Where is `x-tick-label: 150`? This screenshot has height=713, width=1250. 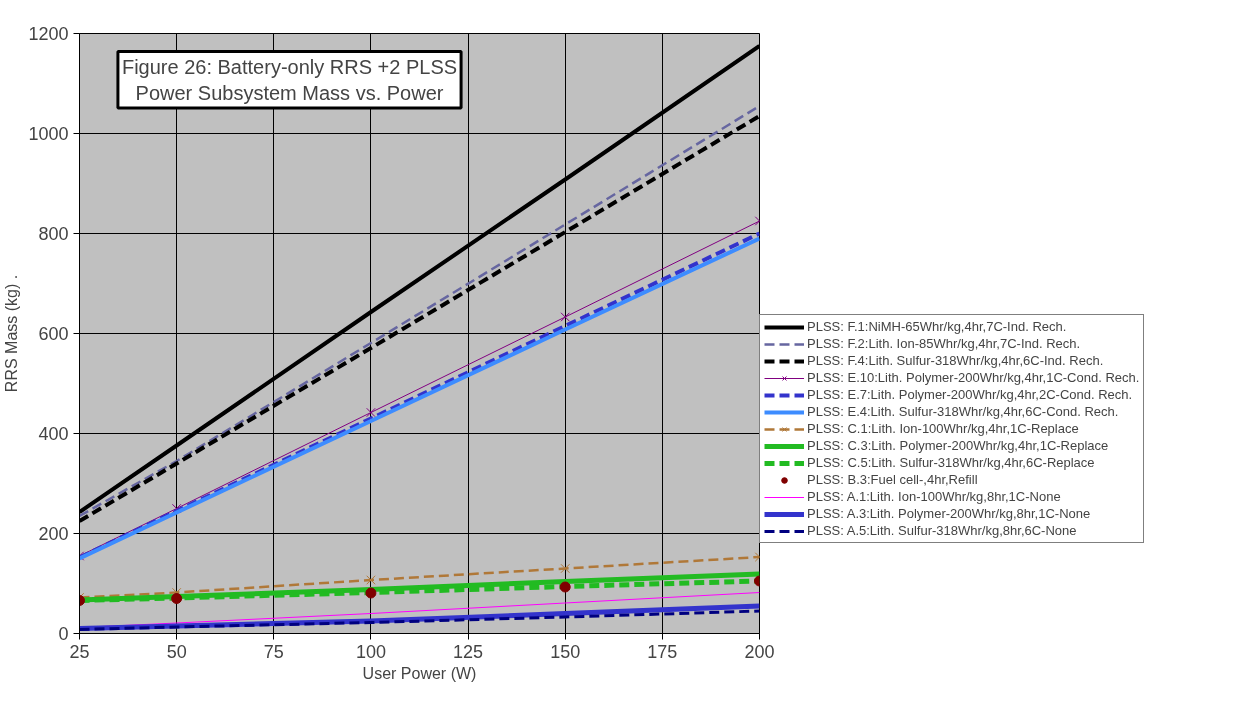
x-tick-label: 150 is located at coordinates (565, 651).